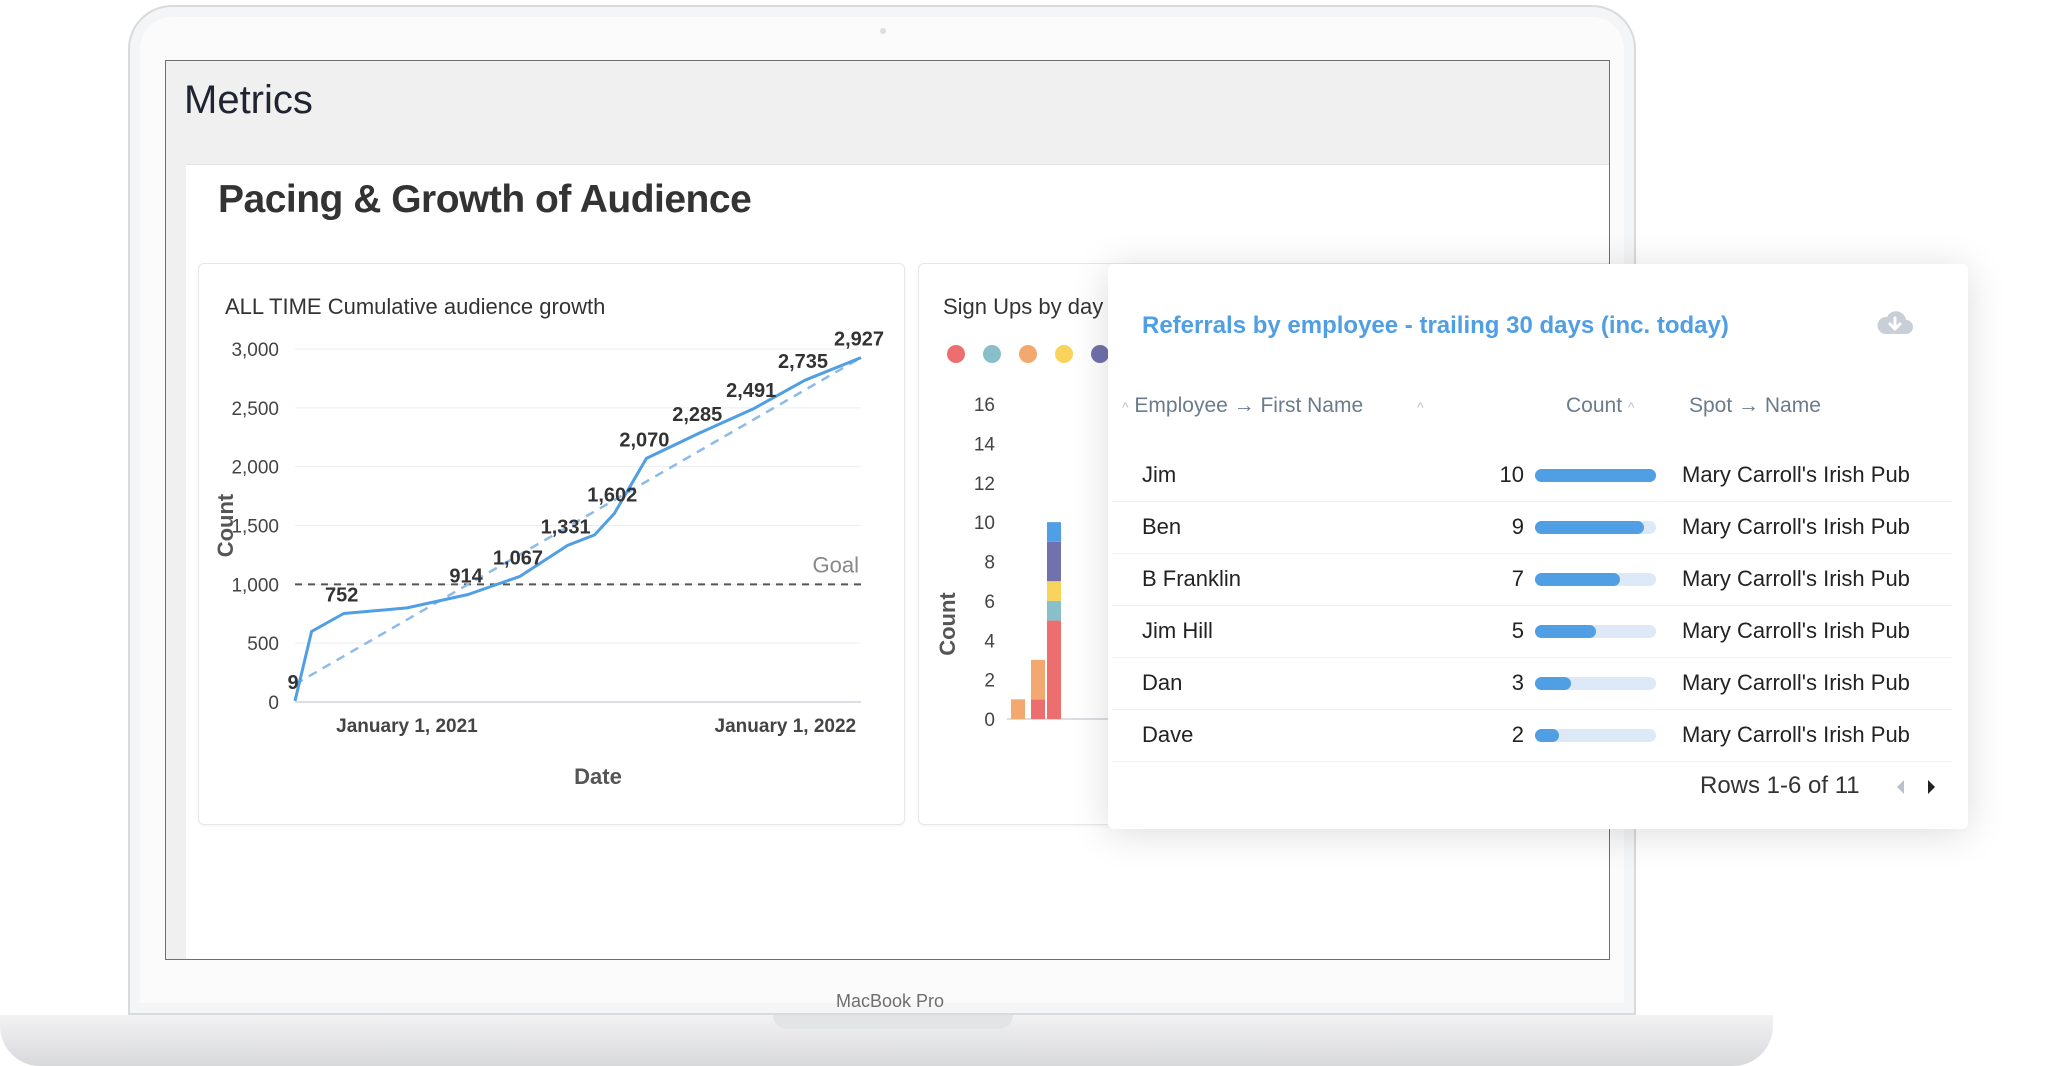  What do you see at coordinates (1631, 407) in the screenshot?
I see `sort-caret-icon: ^` at bounding box center [1631, 407].